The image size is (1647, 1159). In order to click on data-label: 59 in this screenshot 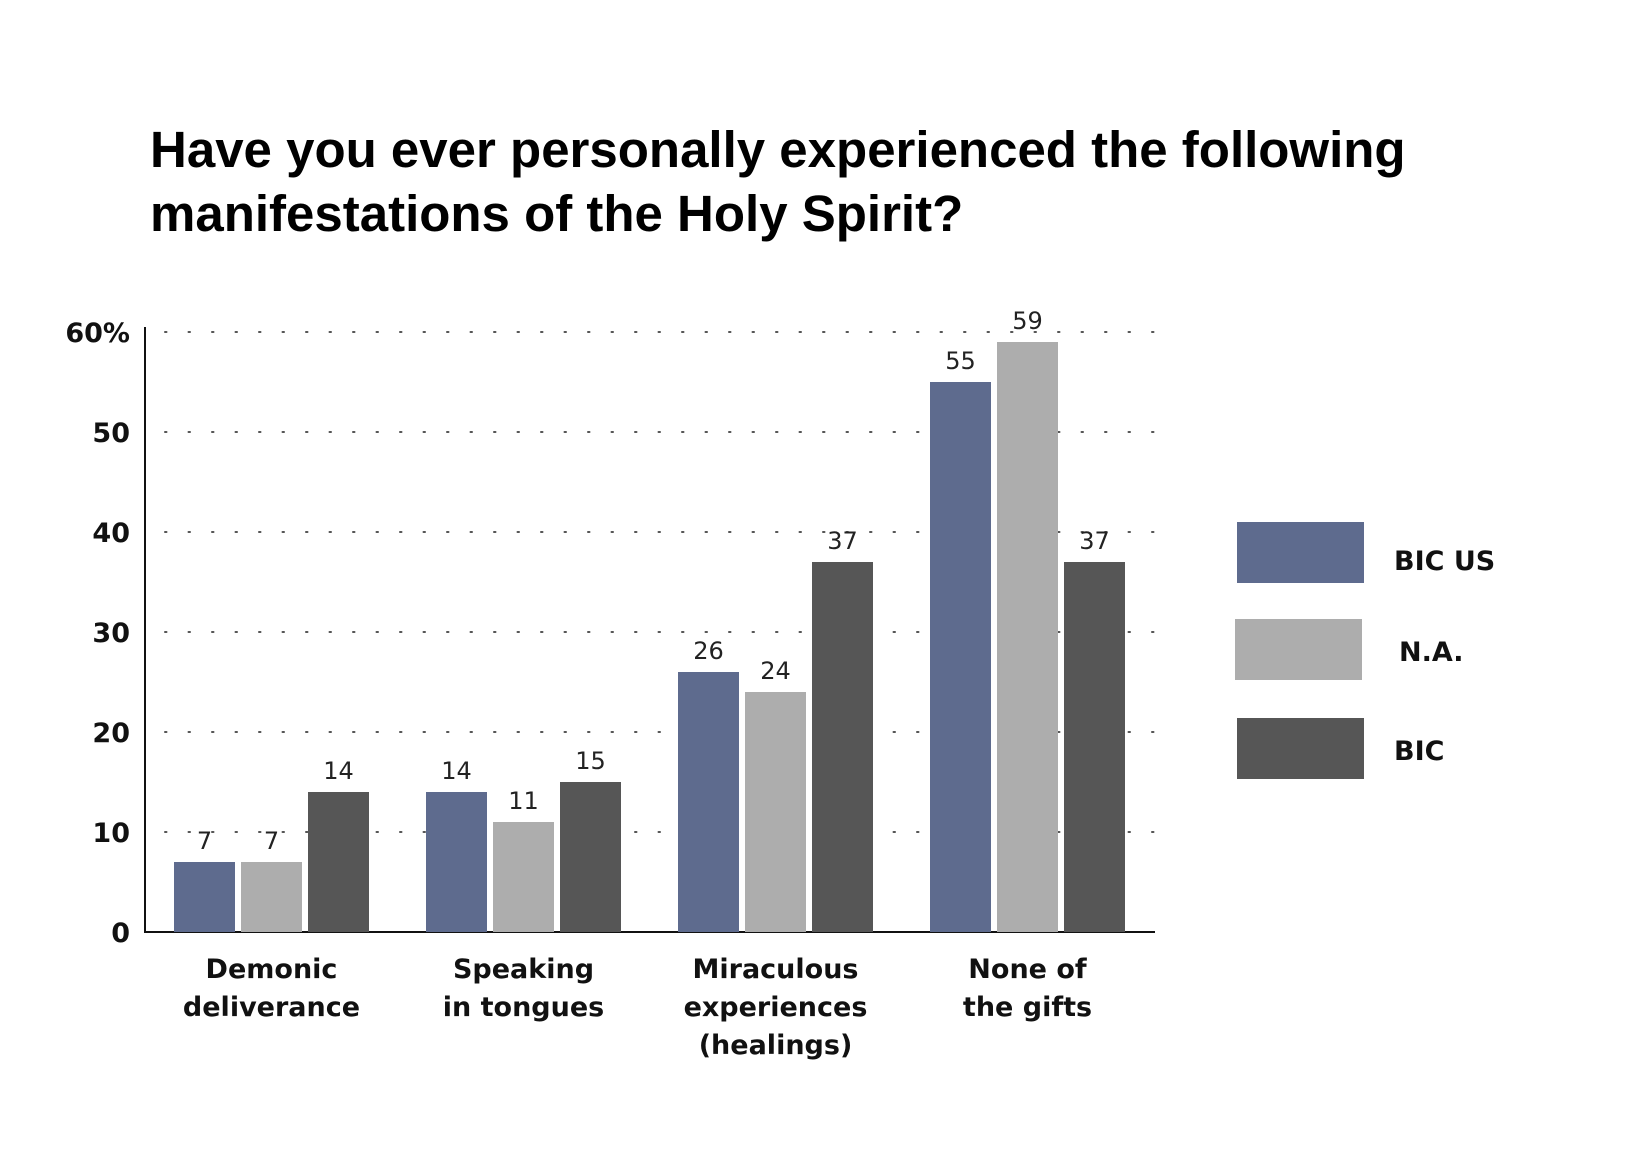, I will do `click(1027, 321)`.